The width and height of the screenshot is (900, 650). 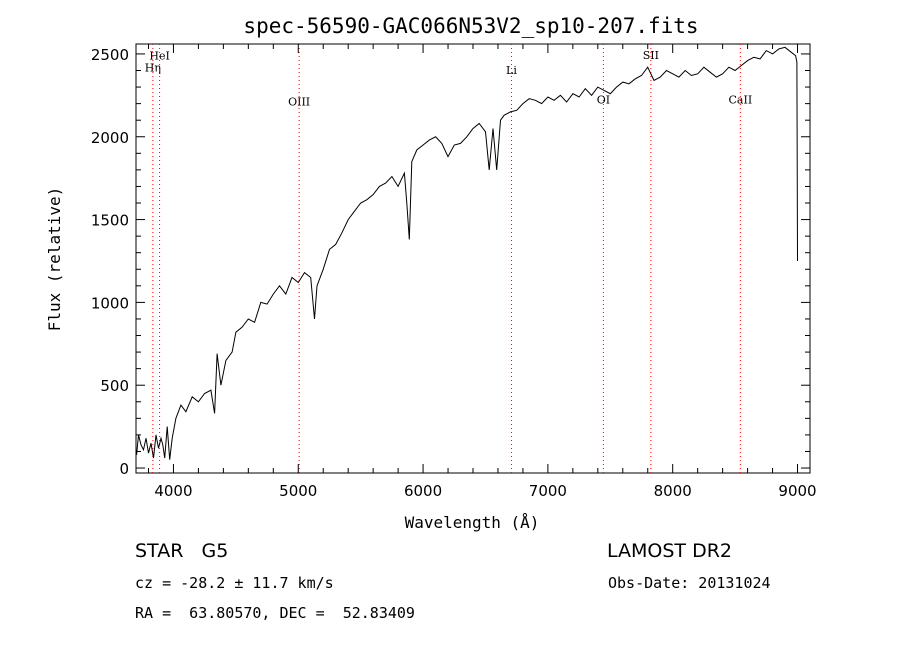 What do you see at coordinates (153, 67) in the screenshot?
I see `line-label-hη: Hη` at bounding box center [153, 67].